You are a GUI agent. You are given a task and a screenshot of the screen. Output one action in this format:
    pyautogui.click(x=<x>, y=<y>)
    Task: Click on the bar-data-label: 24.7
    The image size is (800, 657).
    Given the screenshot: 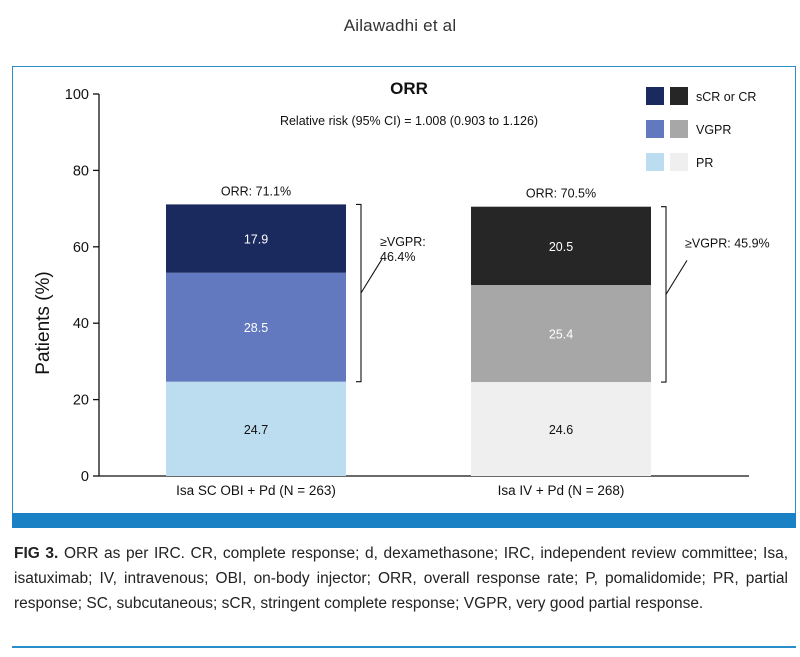 What is the action you would take?
    pyautogui.click(x=256, y=430)
    